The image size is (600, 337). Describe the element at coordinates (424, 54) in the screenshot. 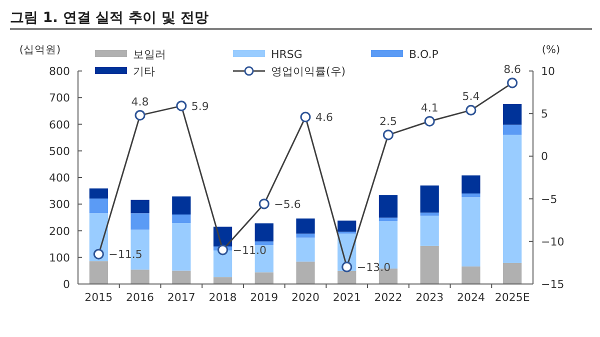

I see `legend-label: B.O.P` at that location.